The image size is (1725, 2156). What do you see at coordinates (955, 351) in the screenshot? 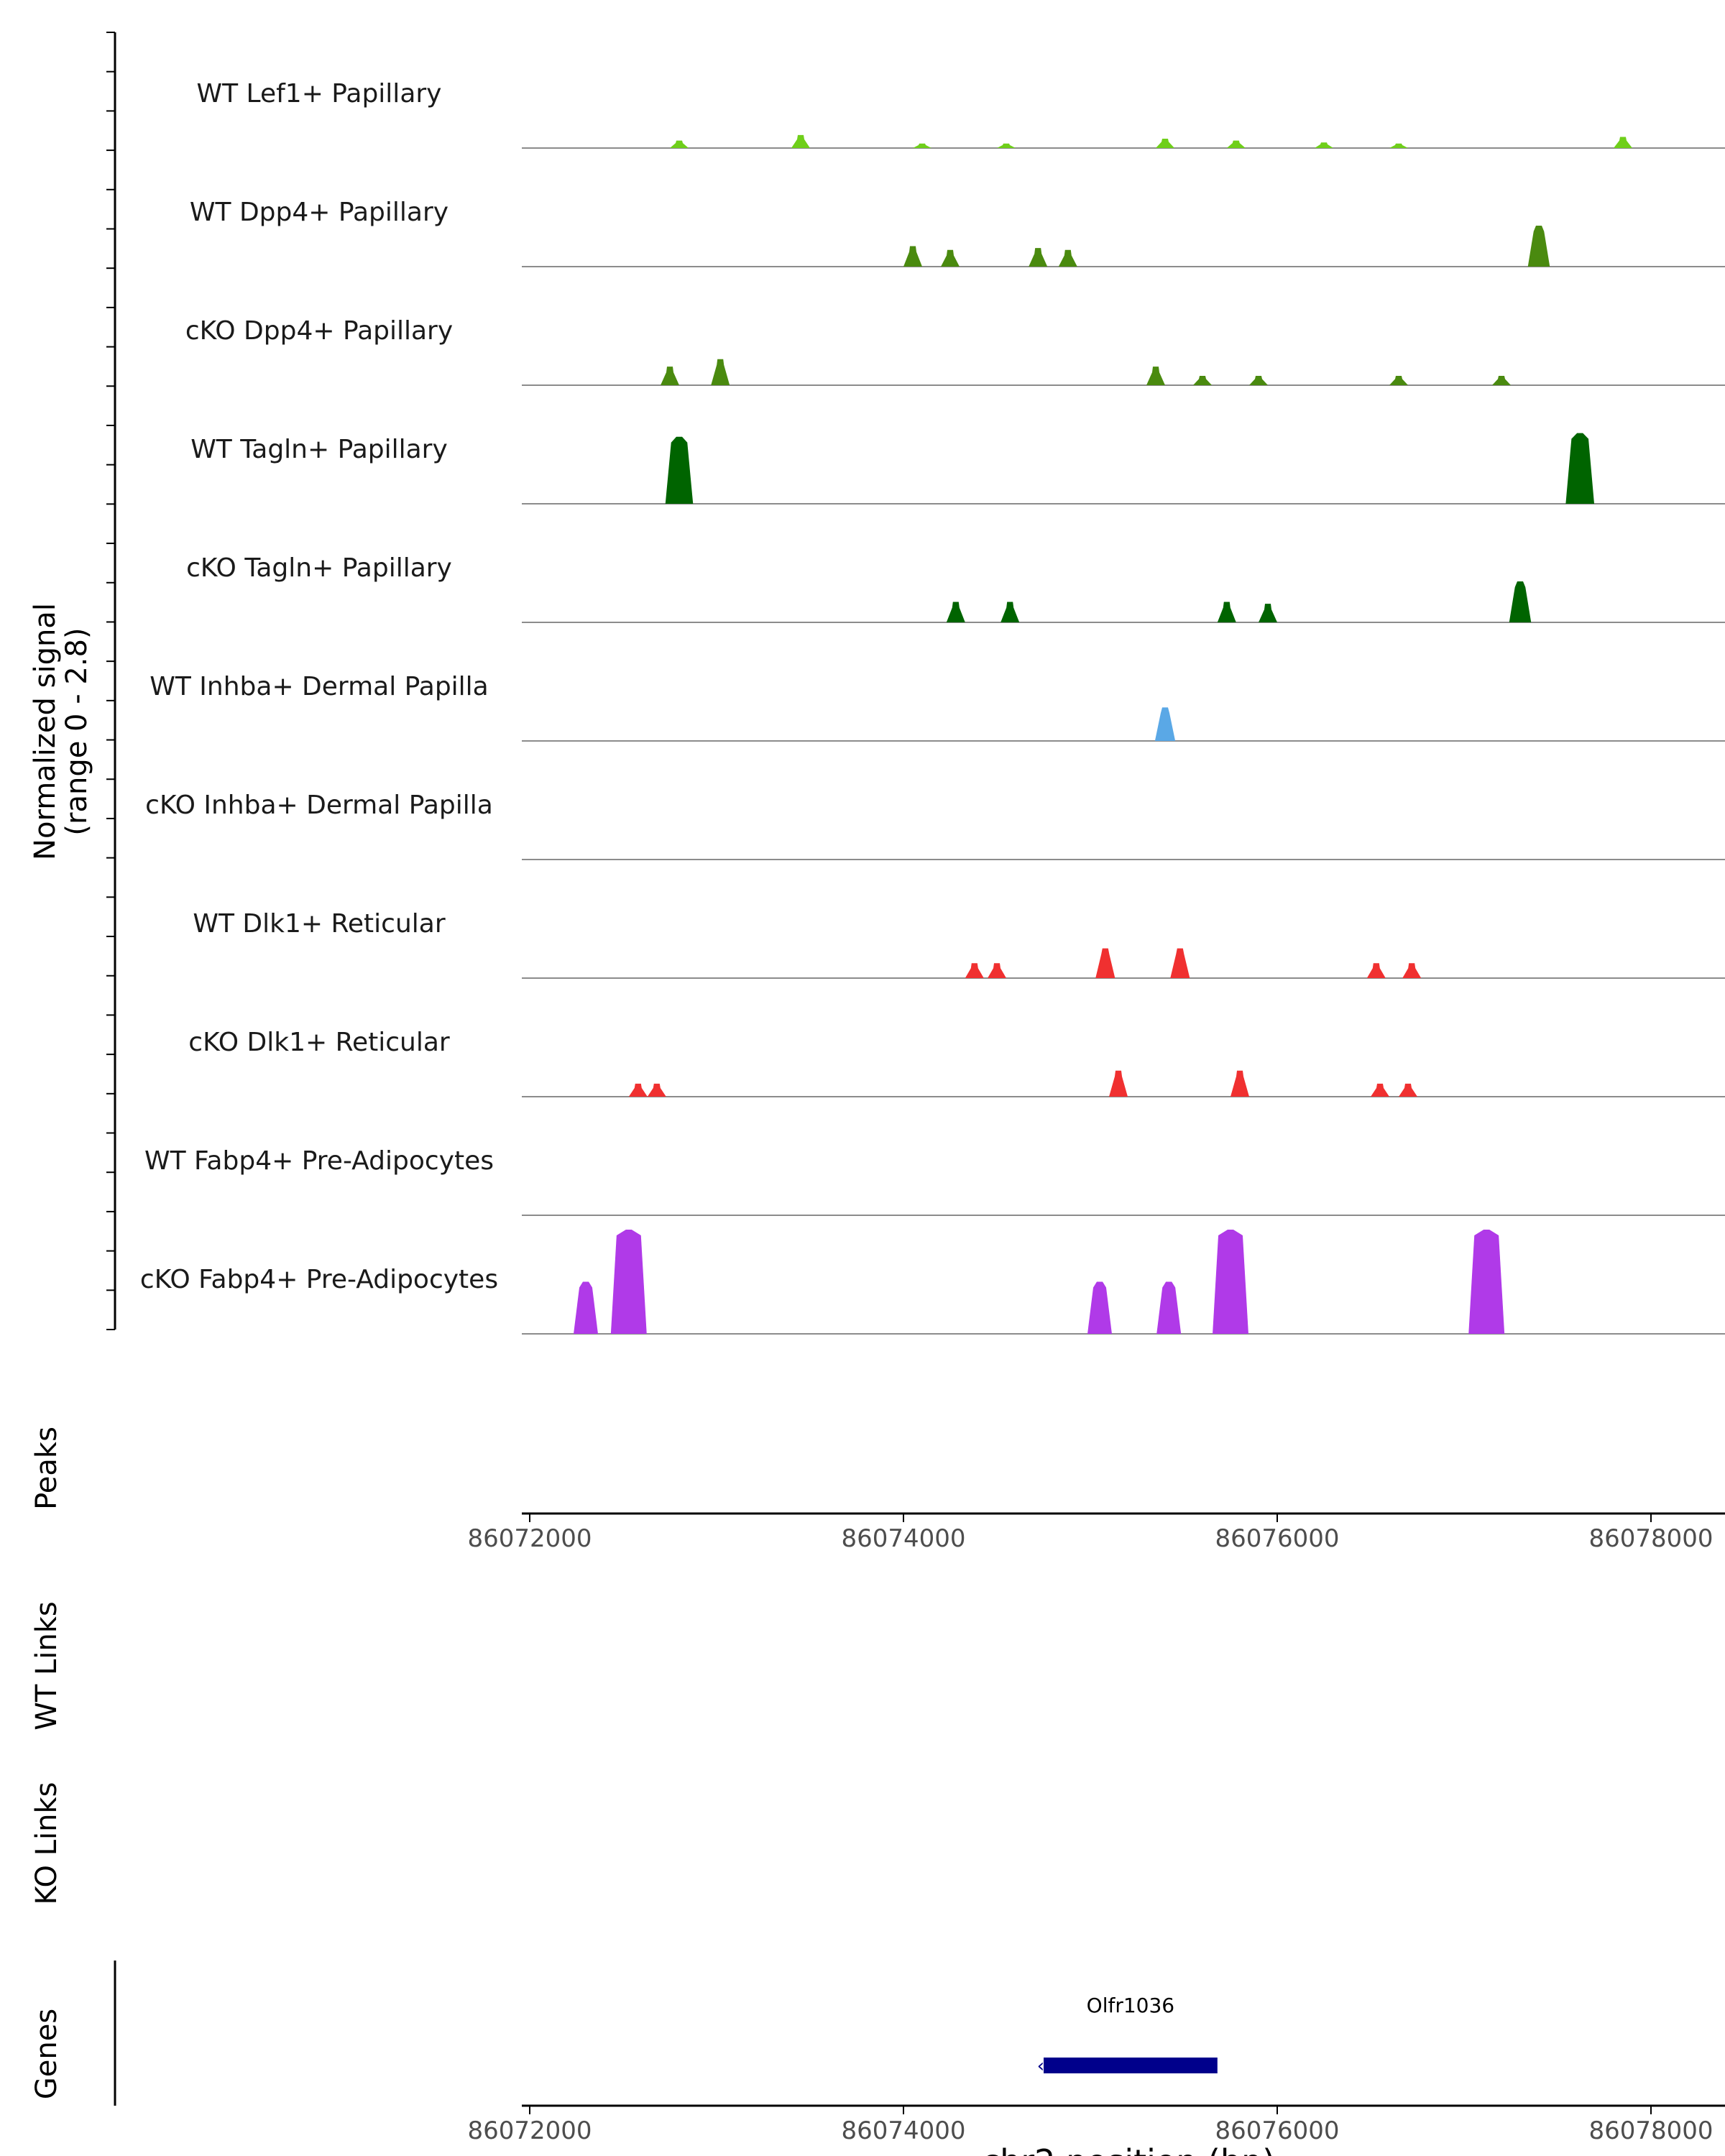
I see `track-3: cKO Dpp4+ Papillary` at bounding box center [955, 351].